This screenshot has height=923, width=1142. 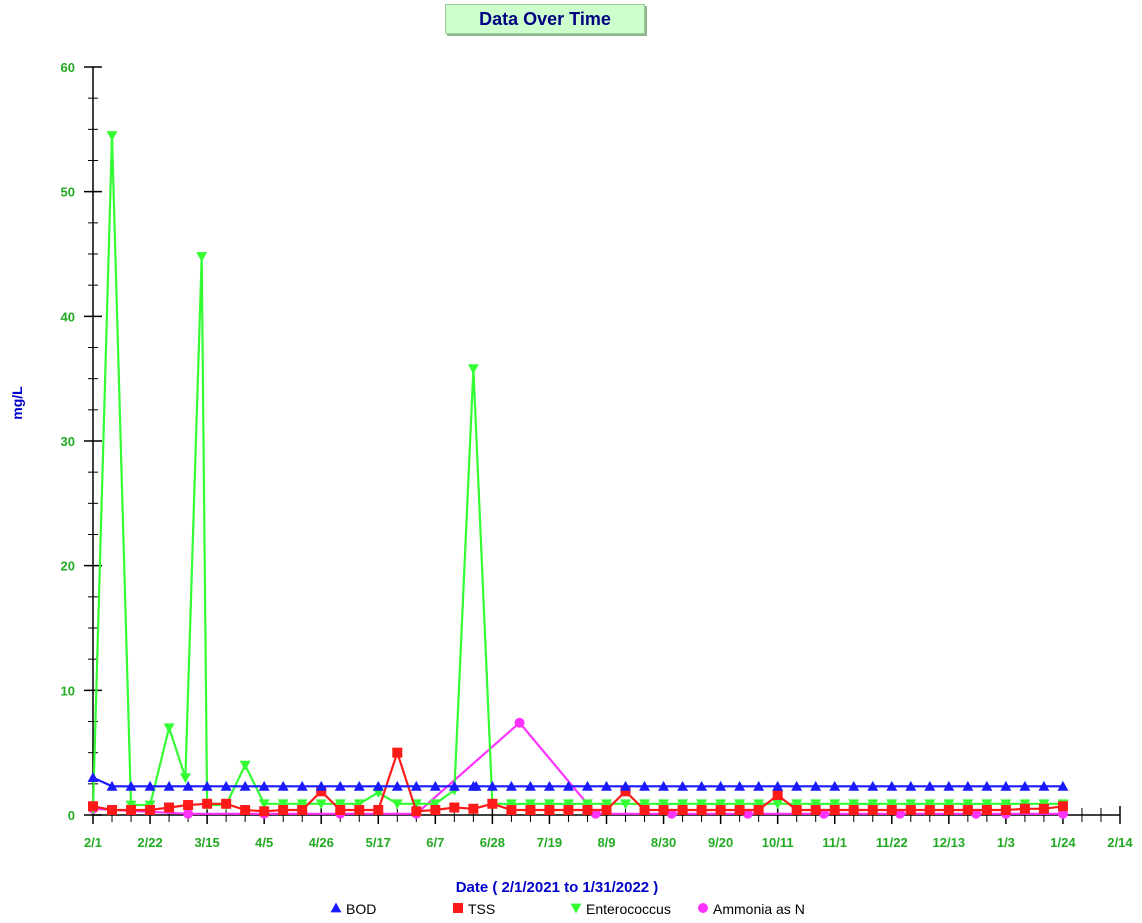 I want to click on legend-marker-ammonia-as-n, so click(x=703, y=908).